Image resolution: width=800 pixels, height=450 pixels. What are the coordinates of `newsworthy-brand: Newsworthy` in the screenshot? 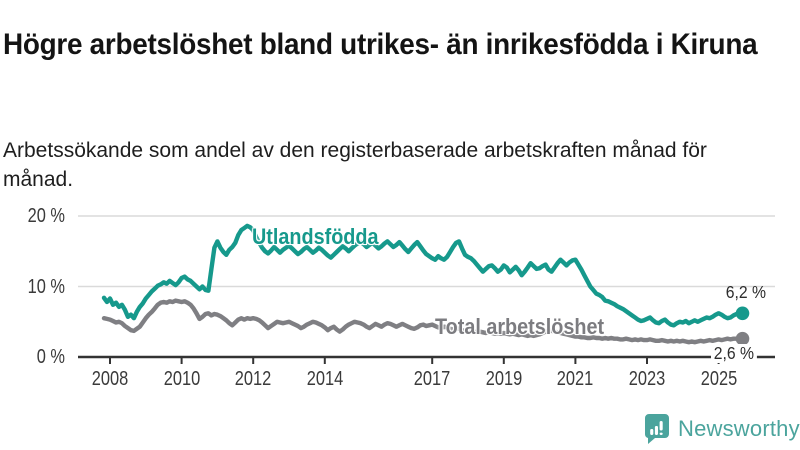 It's located at (722, 428).